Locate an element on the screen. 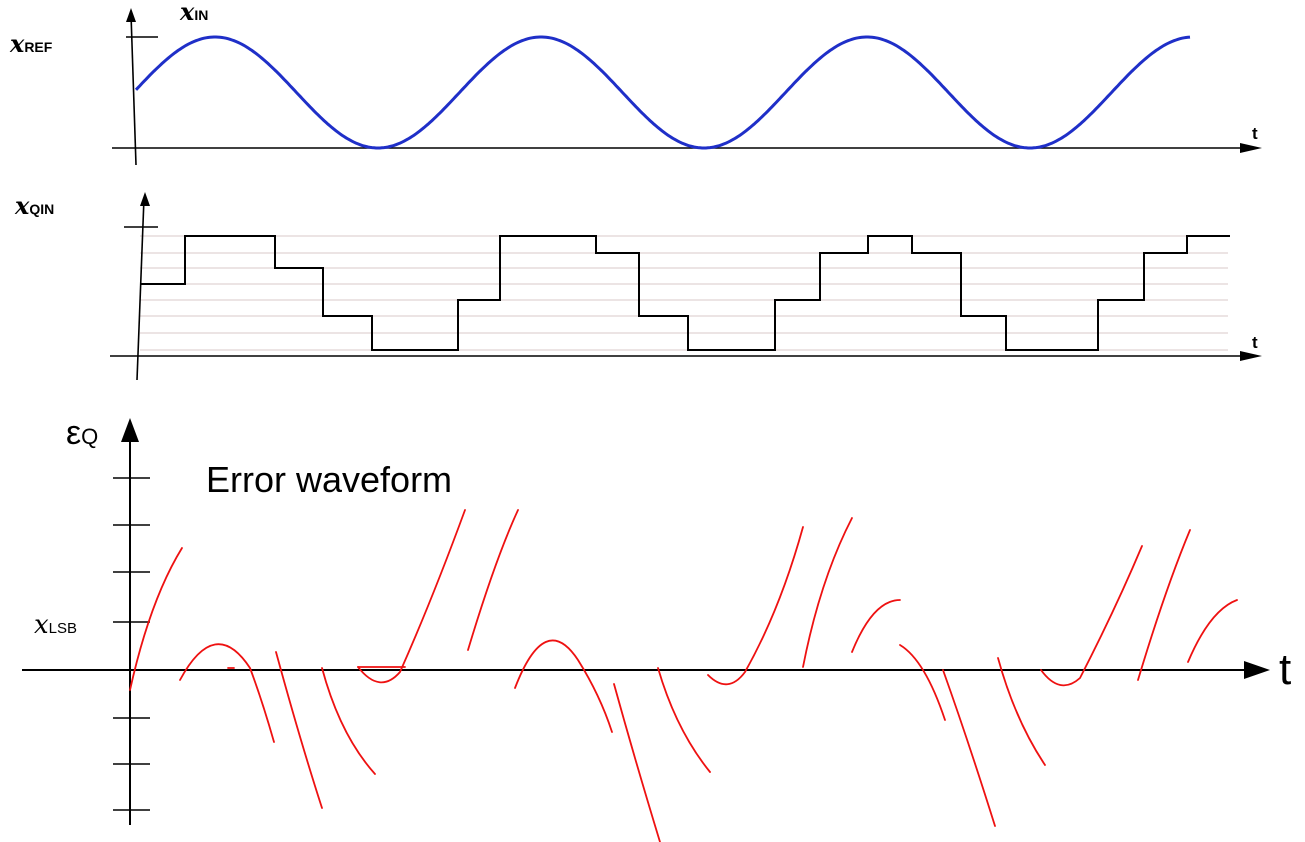 The height and width of the screenshot is (842, 1305). quantized-t-axis-arrow is located at coordinates (1251, 356).